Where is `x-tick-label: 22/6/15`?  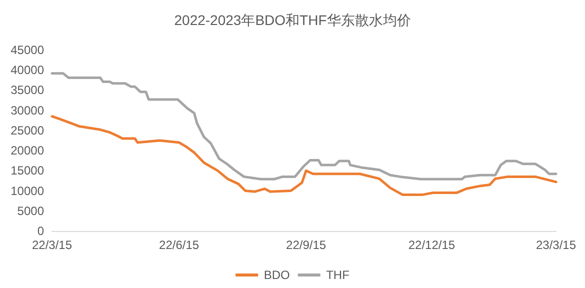
x-tick-label: 22/6/15 is located at coordinates (179, 245).